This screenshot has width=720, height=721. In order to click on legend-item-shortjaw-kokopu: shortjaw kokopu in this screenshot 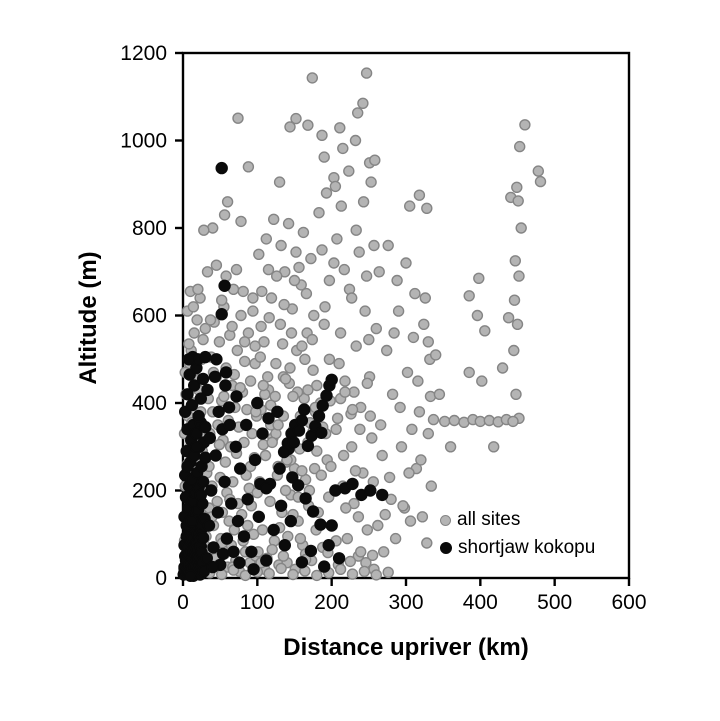, I will do `click(517, 548)`.